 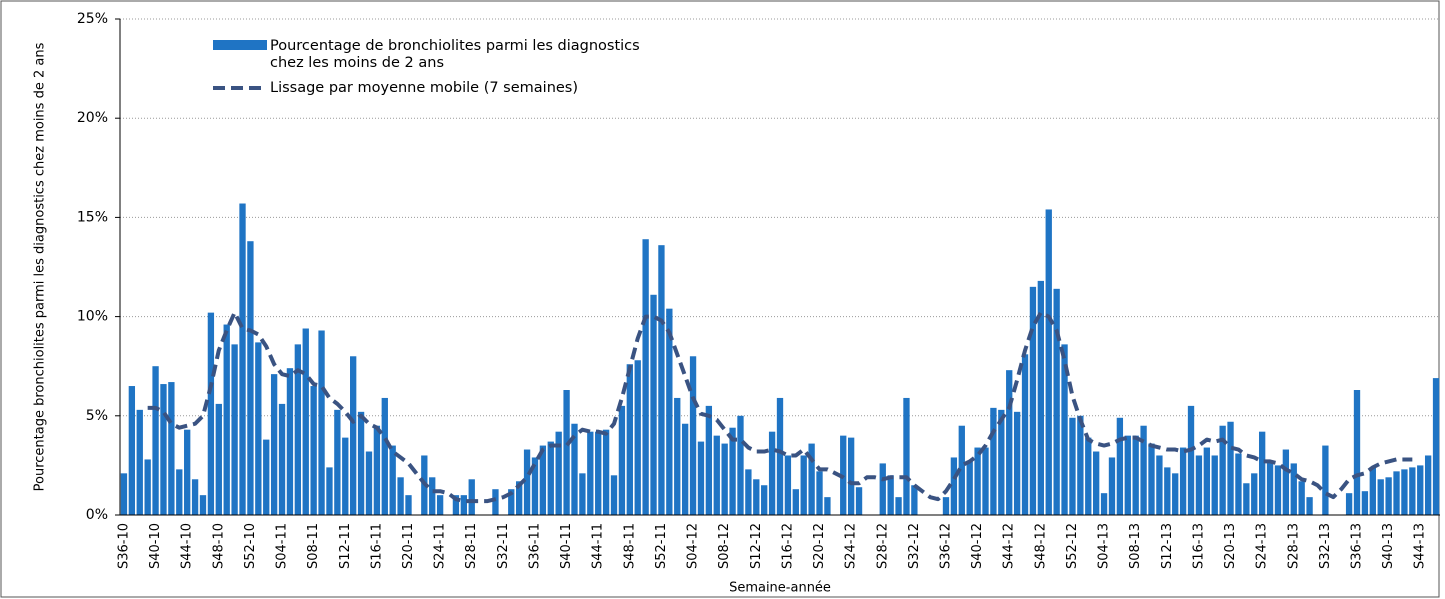 I want to click on x-tick-label: S20-11, so click(x=408, y=546).